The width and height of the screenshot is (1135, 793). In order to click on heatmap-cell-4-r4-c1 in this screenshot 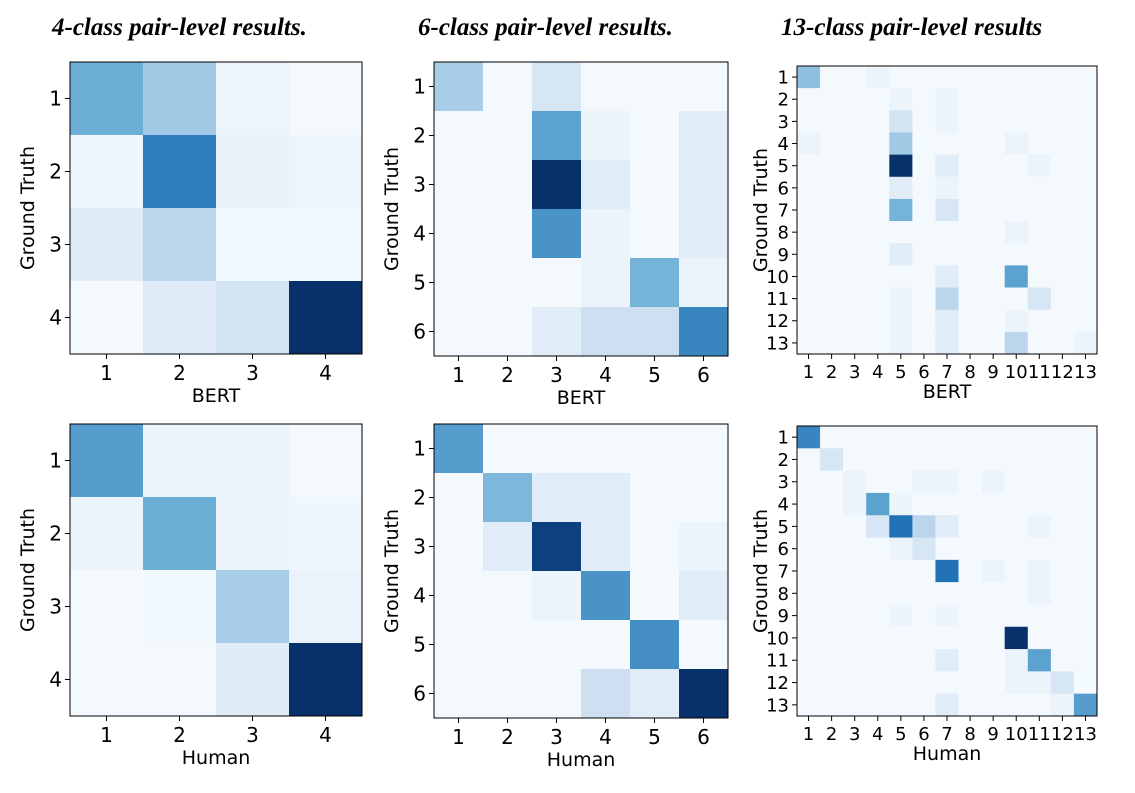, I will do `click(107, 680)`.